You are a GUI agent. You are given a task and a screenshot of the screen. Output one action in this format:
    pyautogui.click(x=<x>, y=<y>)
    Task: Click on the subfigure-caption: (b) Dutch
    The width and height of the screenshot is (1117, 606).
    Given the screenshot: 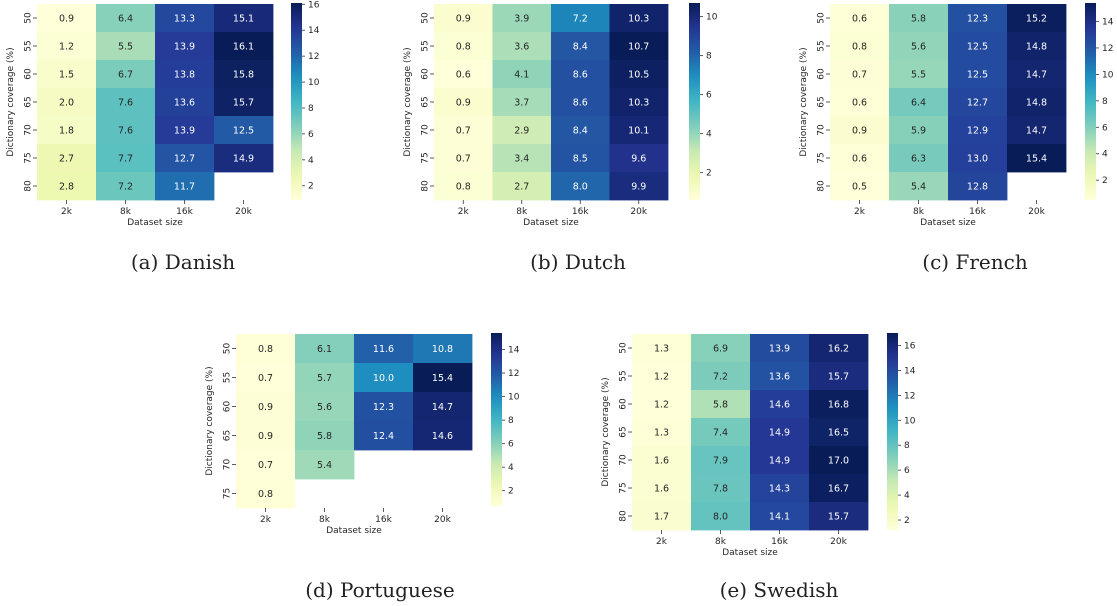 What is the action you would take?
    pyautogui.click(x=578, y=262)
    